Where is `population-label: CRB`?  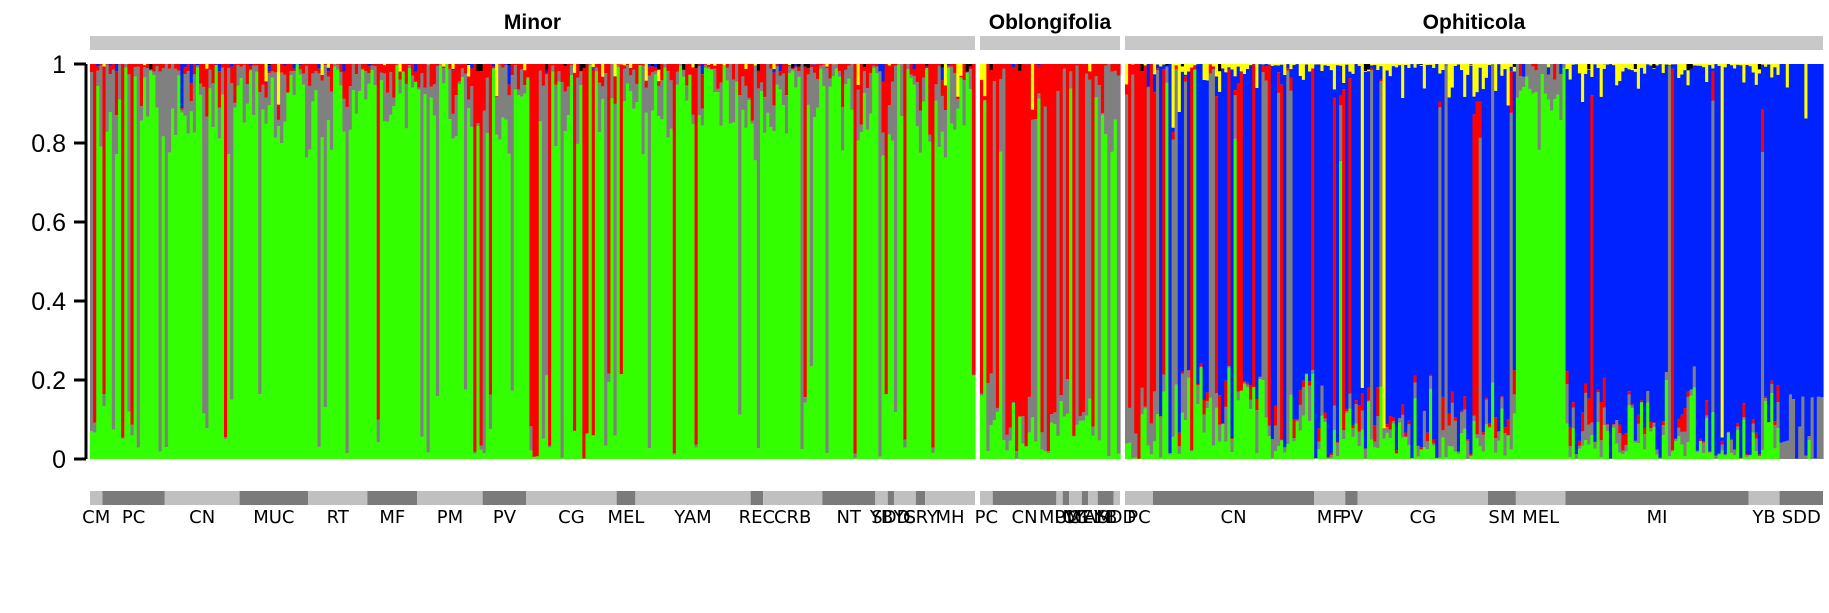 population-label: CRB is located at coordinates (792, 517).